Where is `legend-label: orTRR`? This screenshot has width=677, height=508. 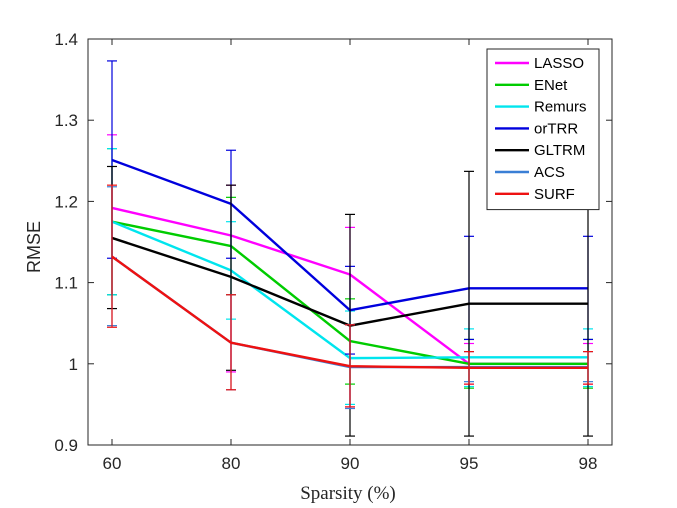 legend-label: orTRR is located at coordinates (556, 128).